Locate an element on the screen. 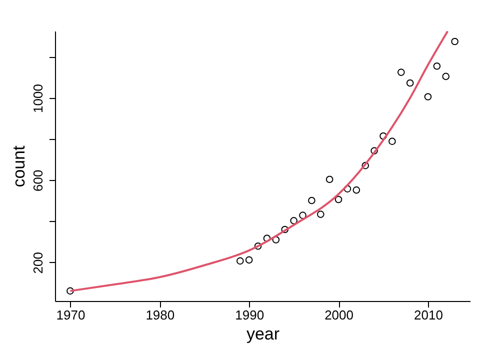  y-tick-label: 1000 is located at coordinates (38, 98).